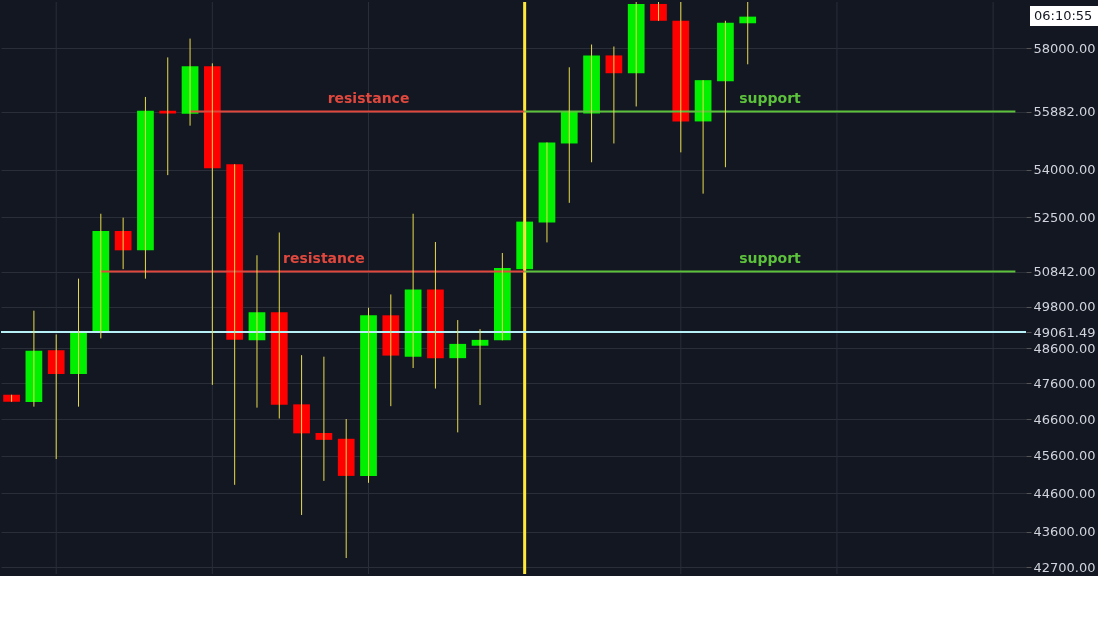  I want to click on y-tick-label: 54000.00, so click(1064, 170).